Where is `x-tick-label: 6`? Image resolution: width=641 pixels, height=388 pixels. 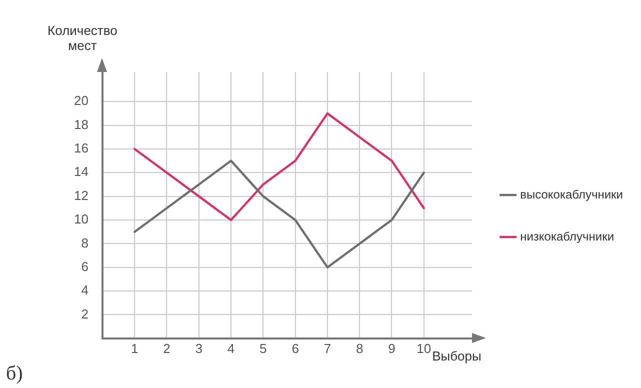
x-tick-label: 6 is located at coordinates (295, 348).